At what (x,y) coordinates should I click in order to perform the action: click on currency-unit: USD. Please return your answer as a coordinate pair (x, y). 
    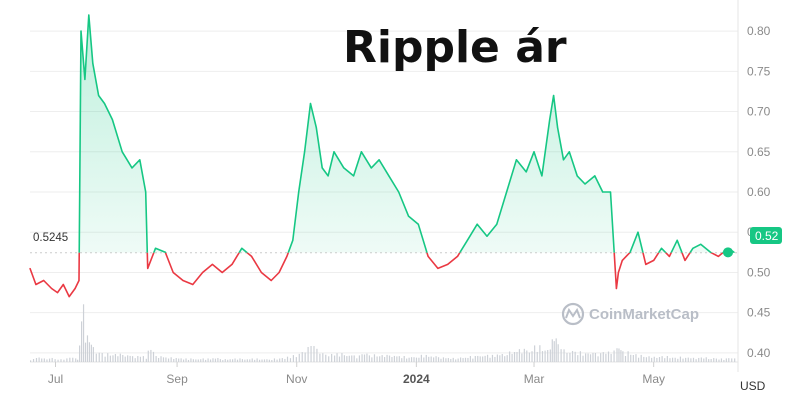
    Looking at the image, I should click on (753, 386).